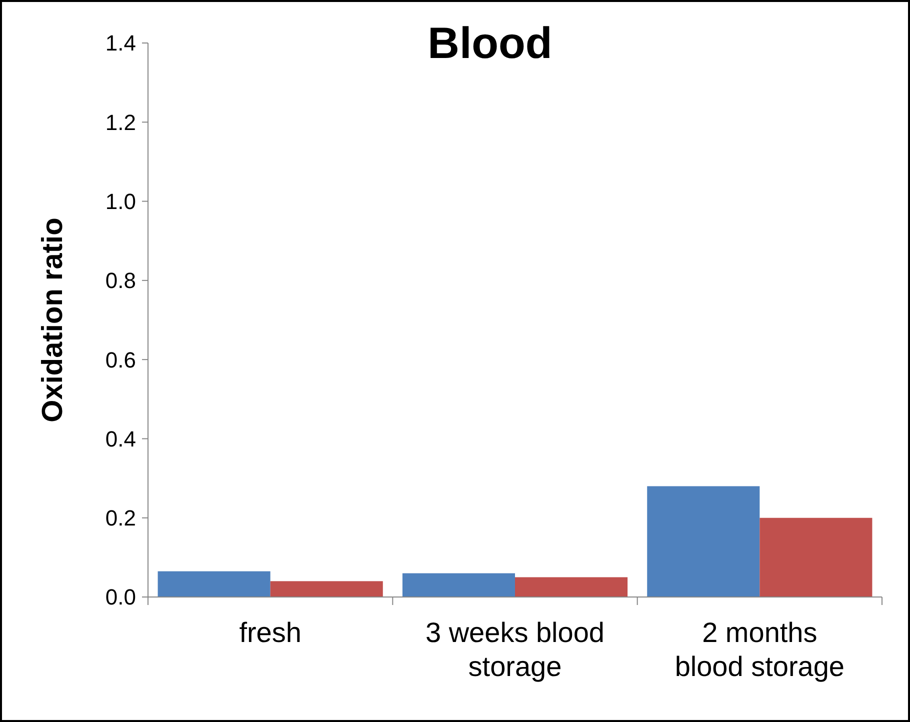  What do you see at coordinates (120, 43) in the screenshot?
I see `y-tick-label: 1.4` at bounding box center [120, 43].